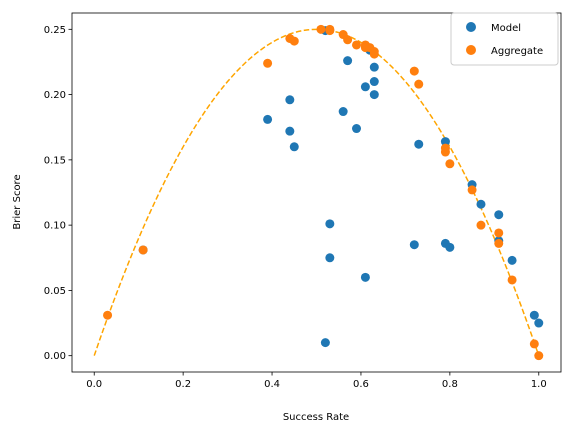 The height and width of the screenshot is (432, 576). I want to click on x-axis-label: Success Rate, so click(316, 417).